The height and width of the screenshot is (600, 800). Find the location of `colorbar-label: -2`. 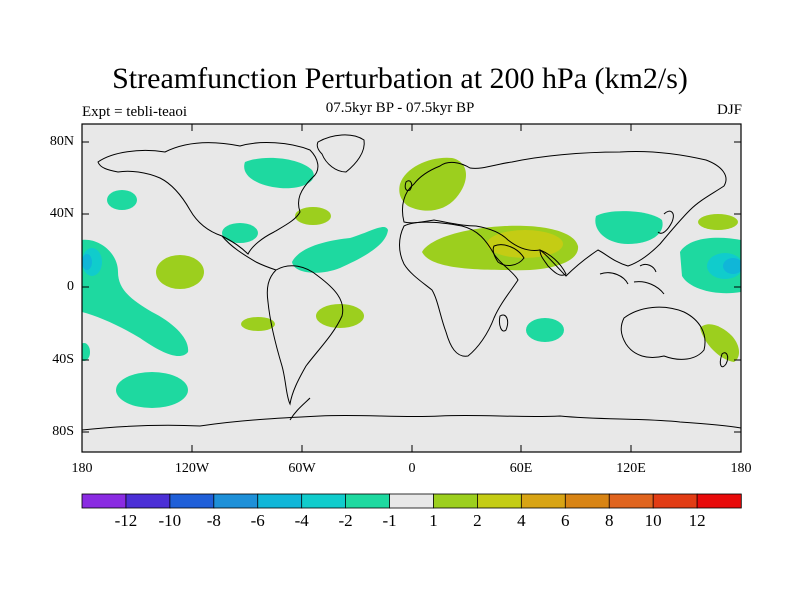

colorbar-label: -2 is located at coordinates (345, 520).